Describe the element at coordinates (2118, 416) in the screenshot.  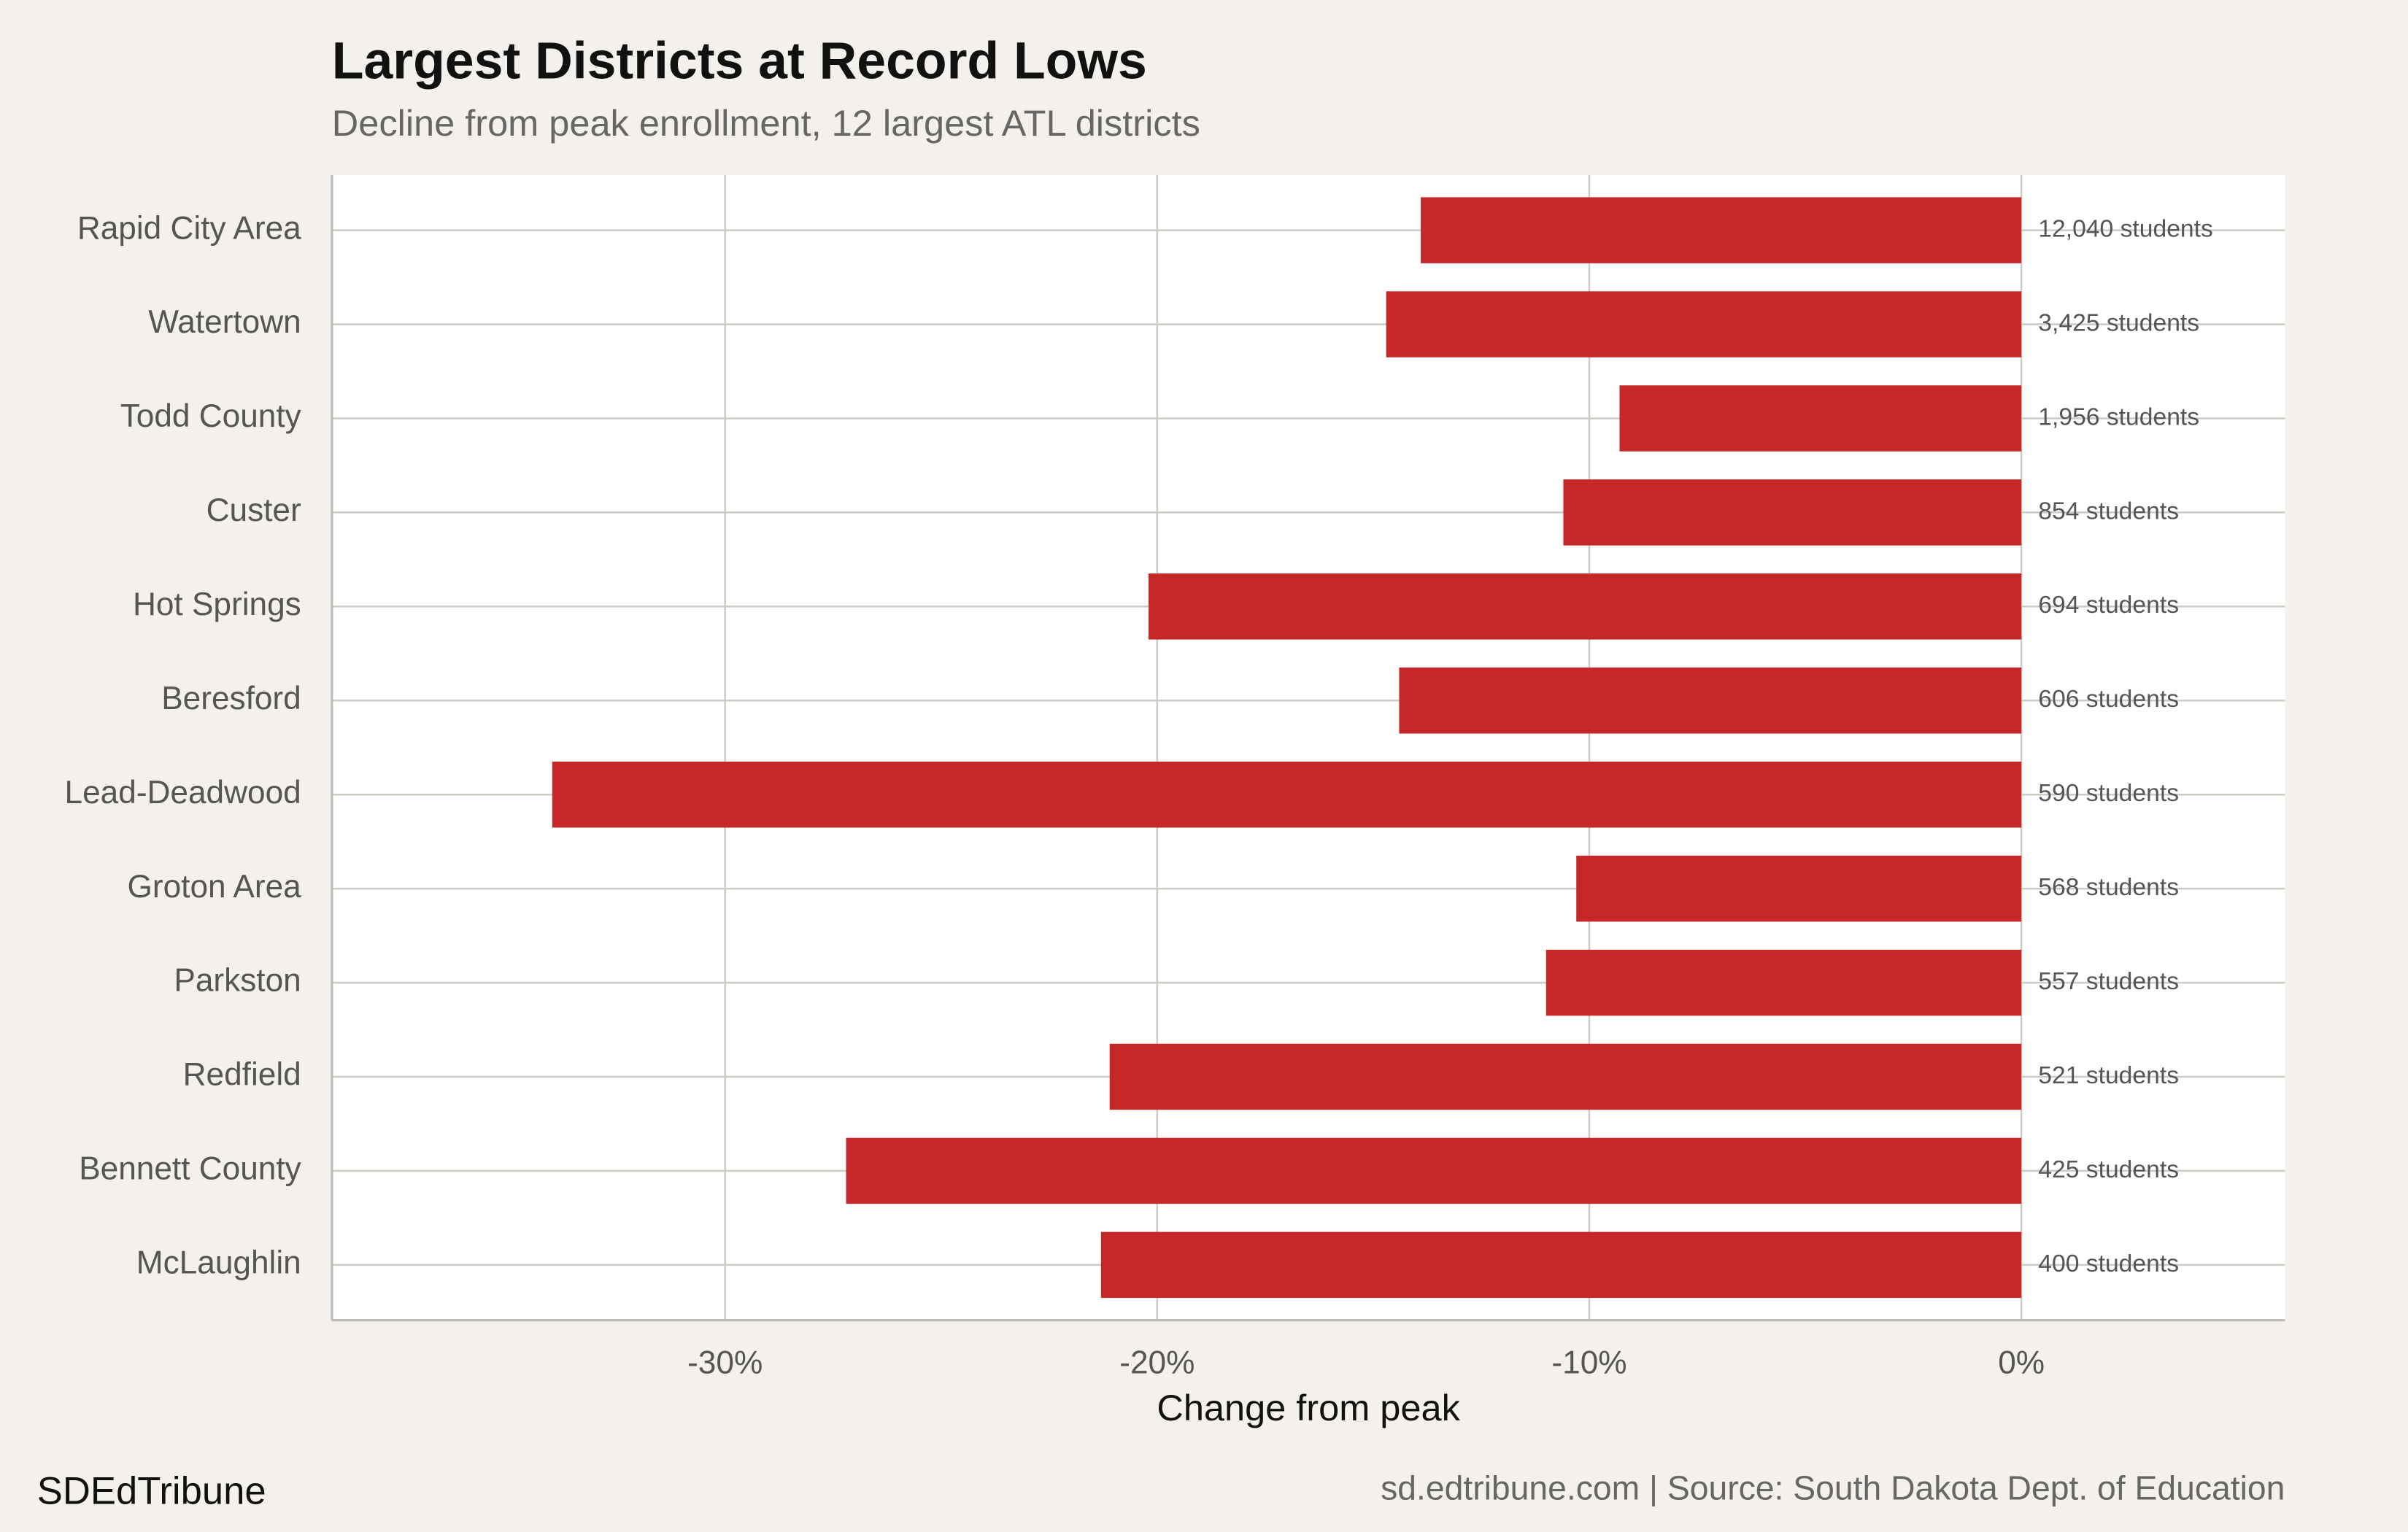
I see `enrollment-label: 1,956 students` at that location.